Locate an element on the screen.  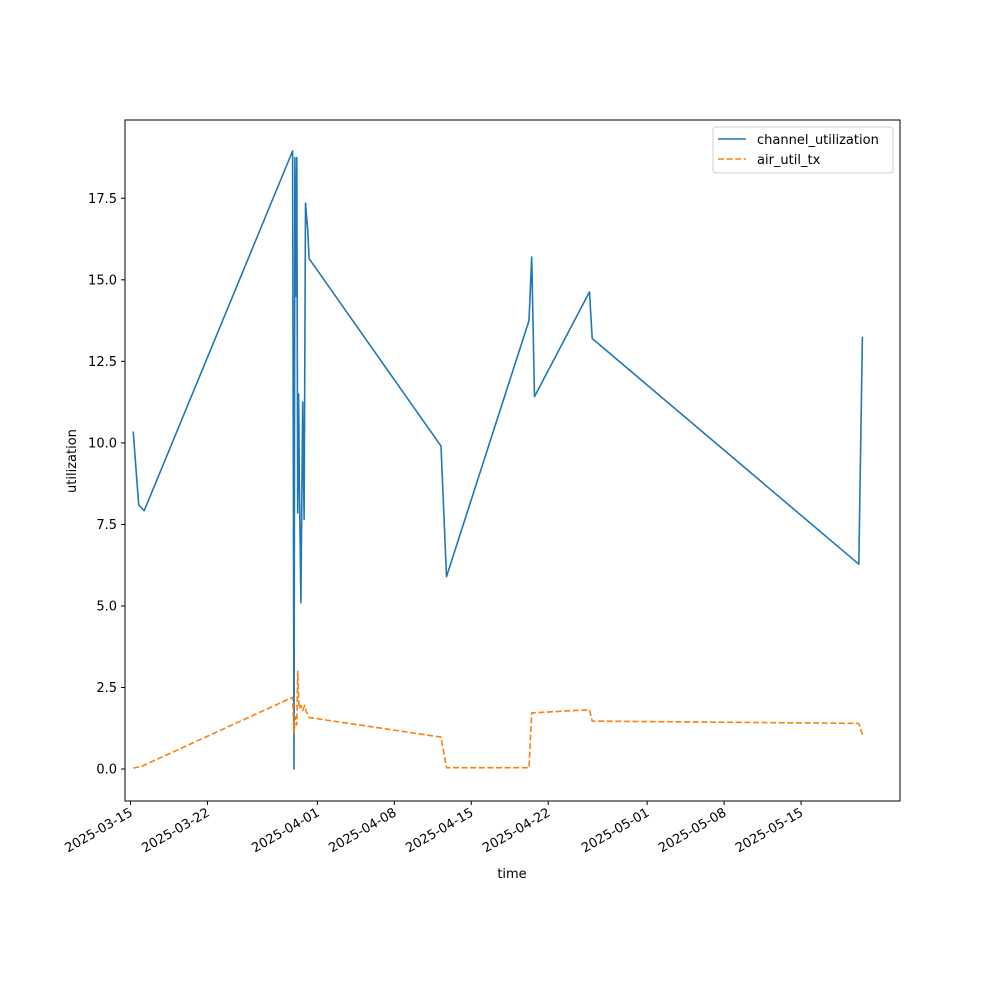
y-tick-label: 5.0 is located at coordinates (106, 606).